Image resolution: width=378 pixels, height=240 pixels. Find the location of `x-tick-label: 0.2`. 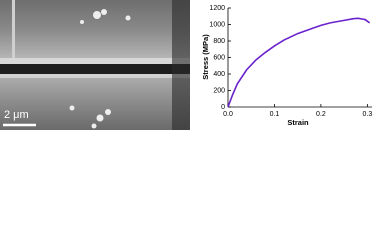

x-tick-label: 0.2 is located at coordinates (321, 114).